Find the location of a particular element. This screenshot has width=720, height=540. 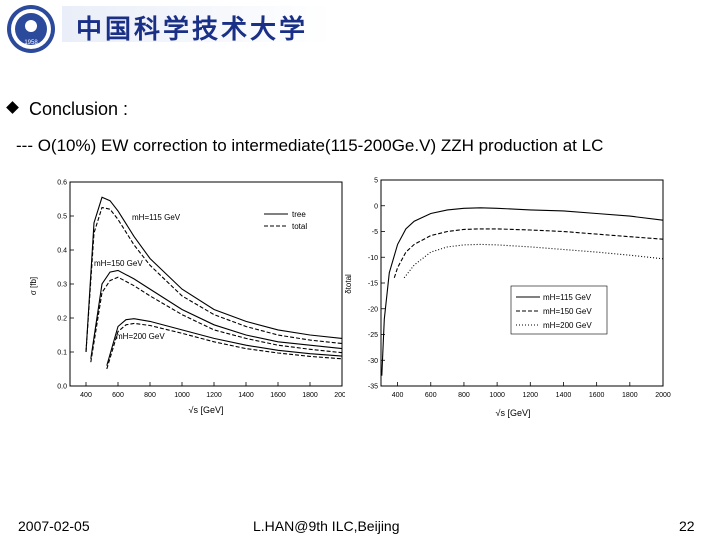

y-tick-label: 0.4 is located at coordinates (62, 251).